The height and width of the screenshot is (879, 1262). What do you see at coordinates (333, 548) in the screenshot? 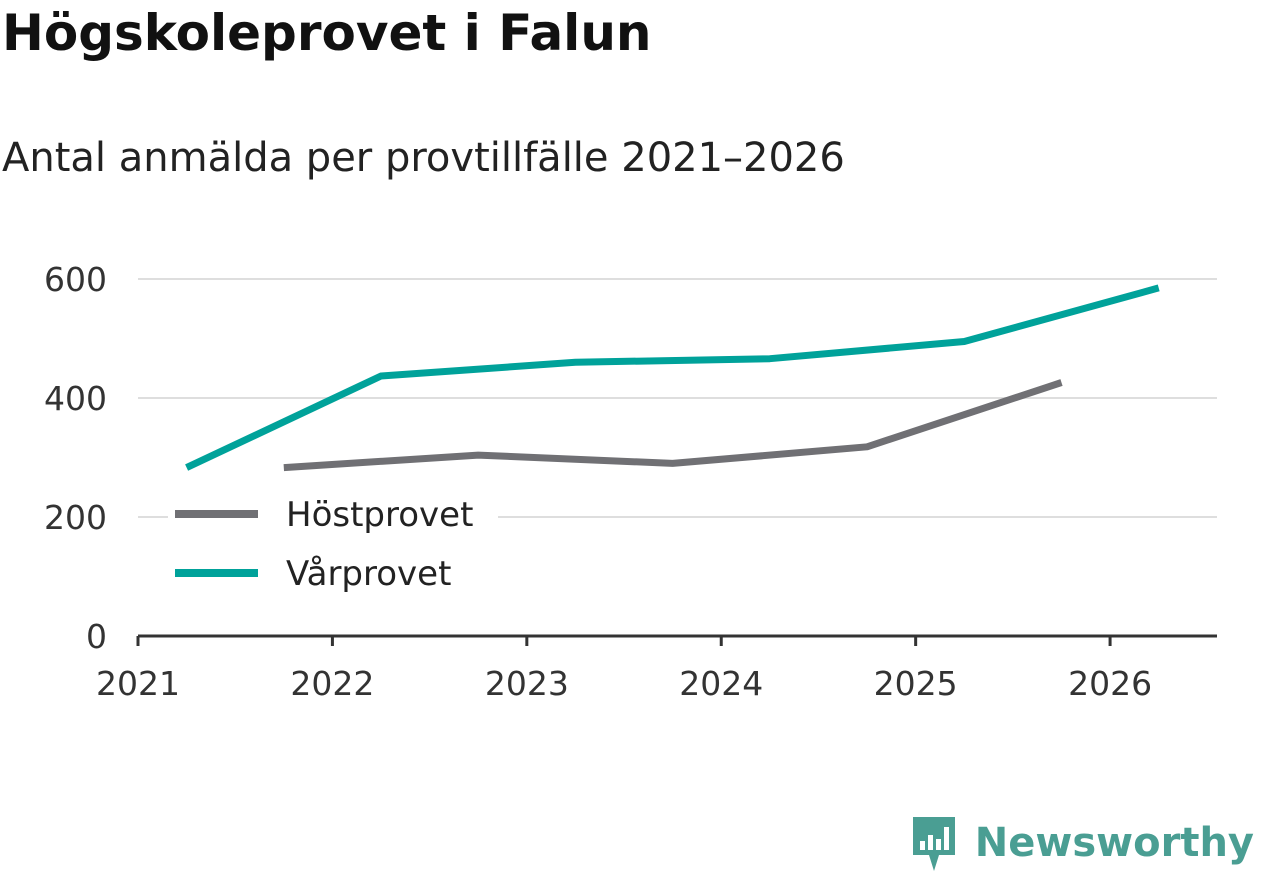
I see `legend: Höstprovet Vårprovet` at bounding box center [333, 548].